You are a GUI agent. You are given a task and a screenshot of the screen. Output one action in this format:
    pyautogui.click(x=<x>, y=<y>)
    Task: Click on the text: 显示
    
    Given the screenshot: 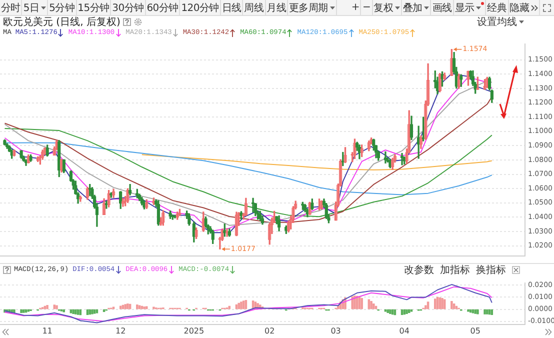 What is the action you would take?
    pyautogui.click(x=464, y=8)
    